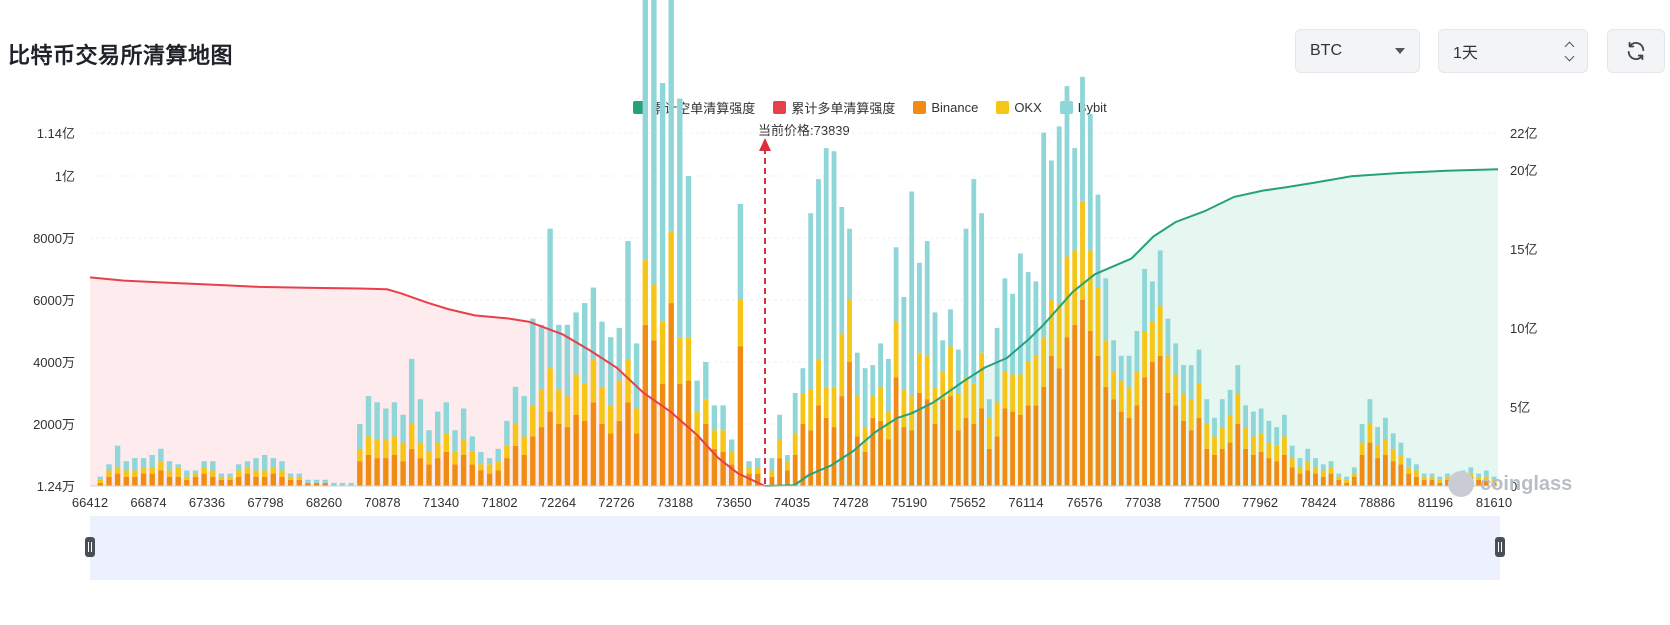  Describe the element at coordinates (265, 502) in the screenshot. I see `x-tick-label: 67798` at that location.